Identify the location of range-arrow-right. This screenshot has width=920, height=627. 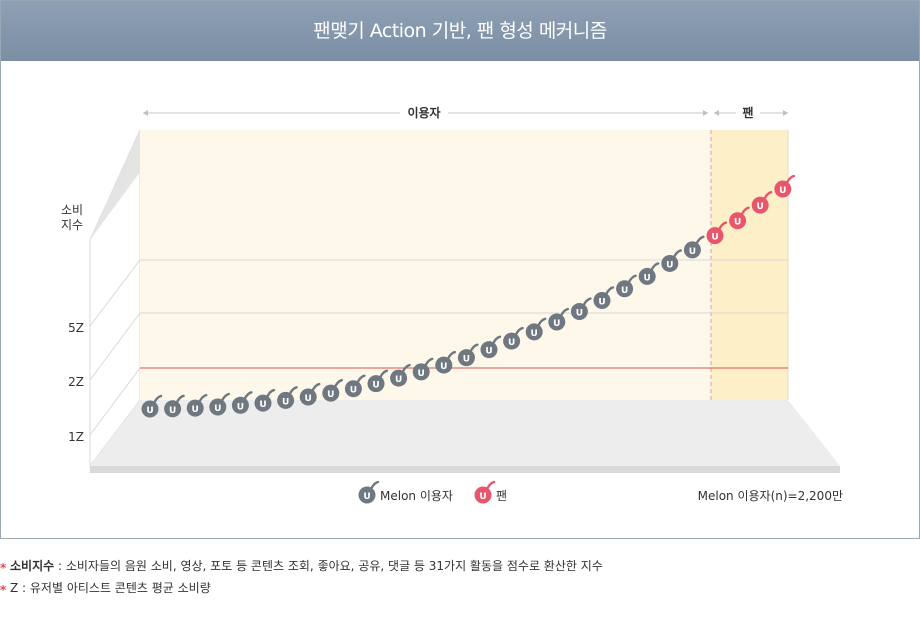
(785, 113).